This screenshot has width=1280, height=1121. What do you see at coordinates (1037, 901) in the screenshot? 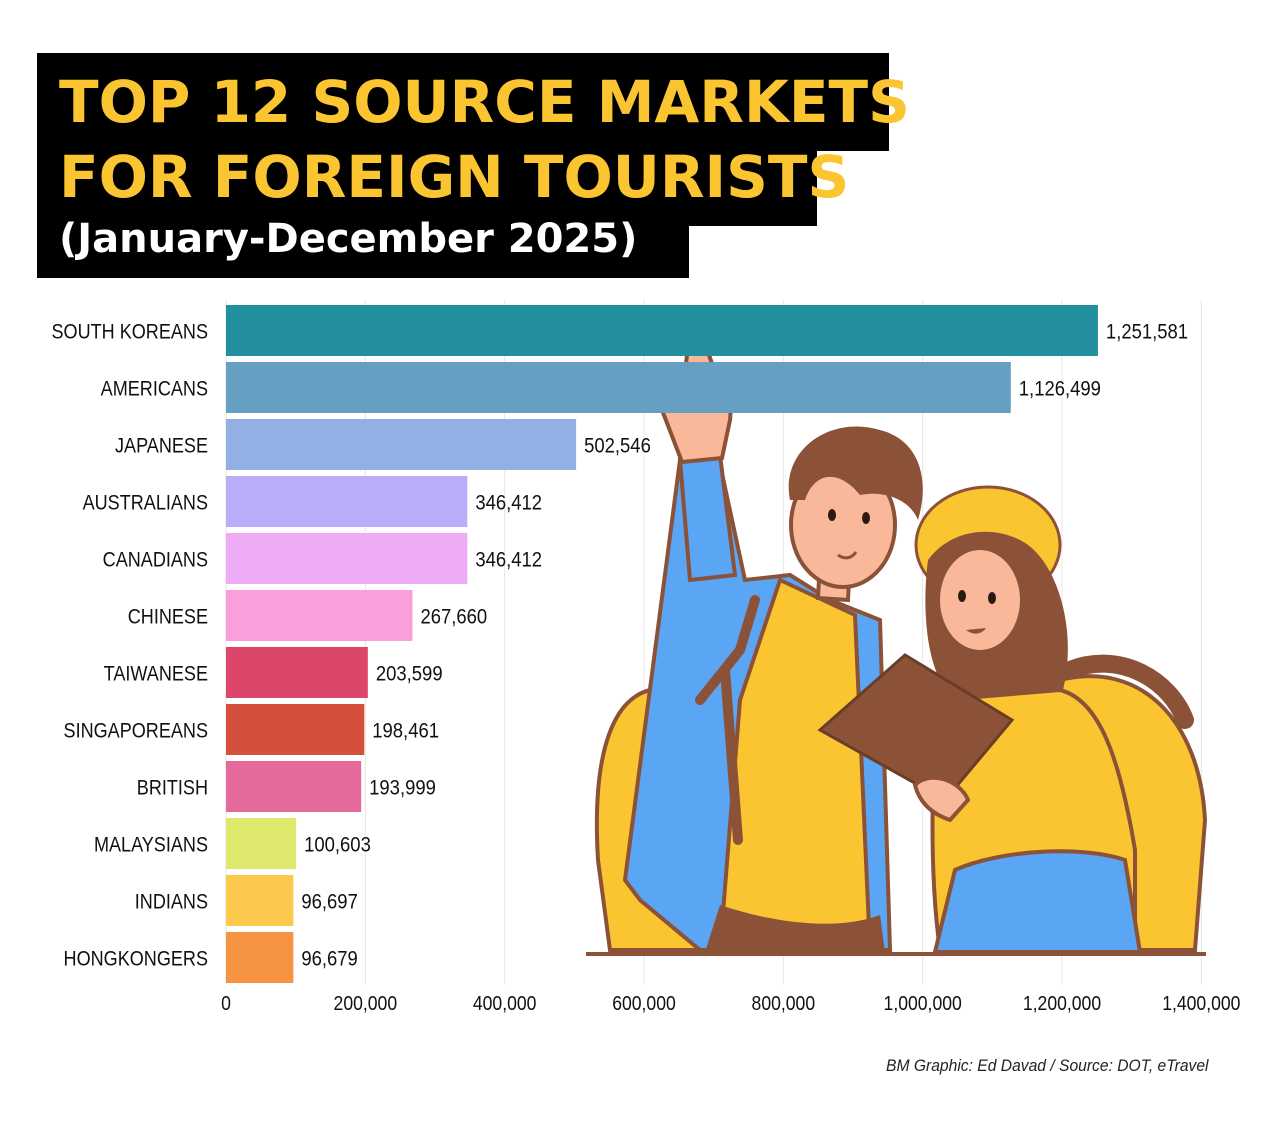
I see `woman-jacket` at bounding box center [1037, 901].